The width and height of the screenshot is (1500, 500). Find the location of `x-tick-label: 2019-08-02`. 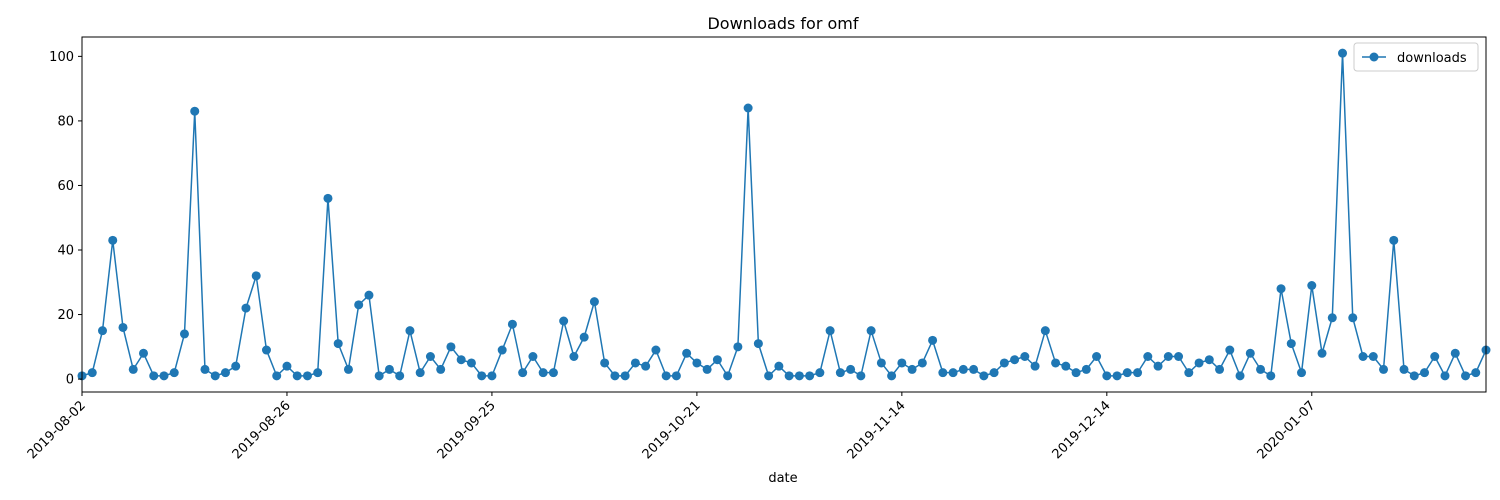

x-tick-label: 2019-08-02 is located at coordinates (57, 430).